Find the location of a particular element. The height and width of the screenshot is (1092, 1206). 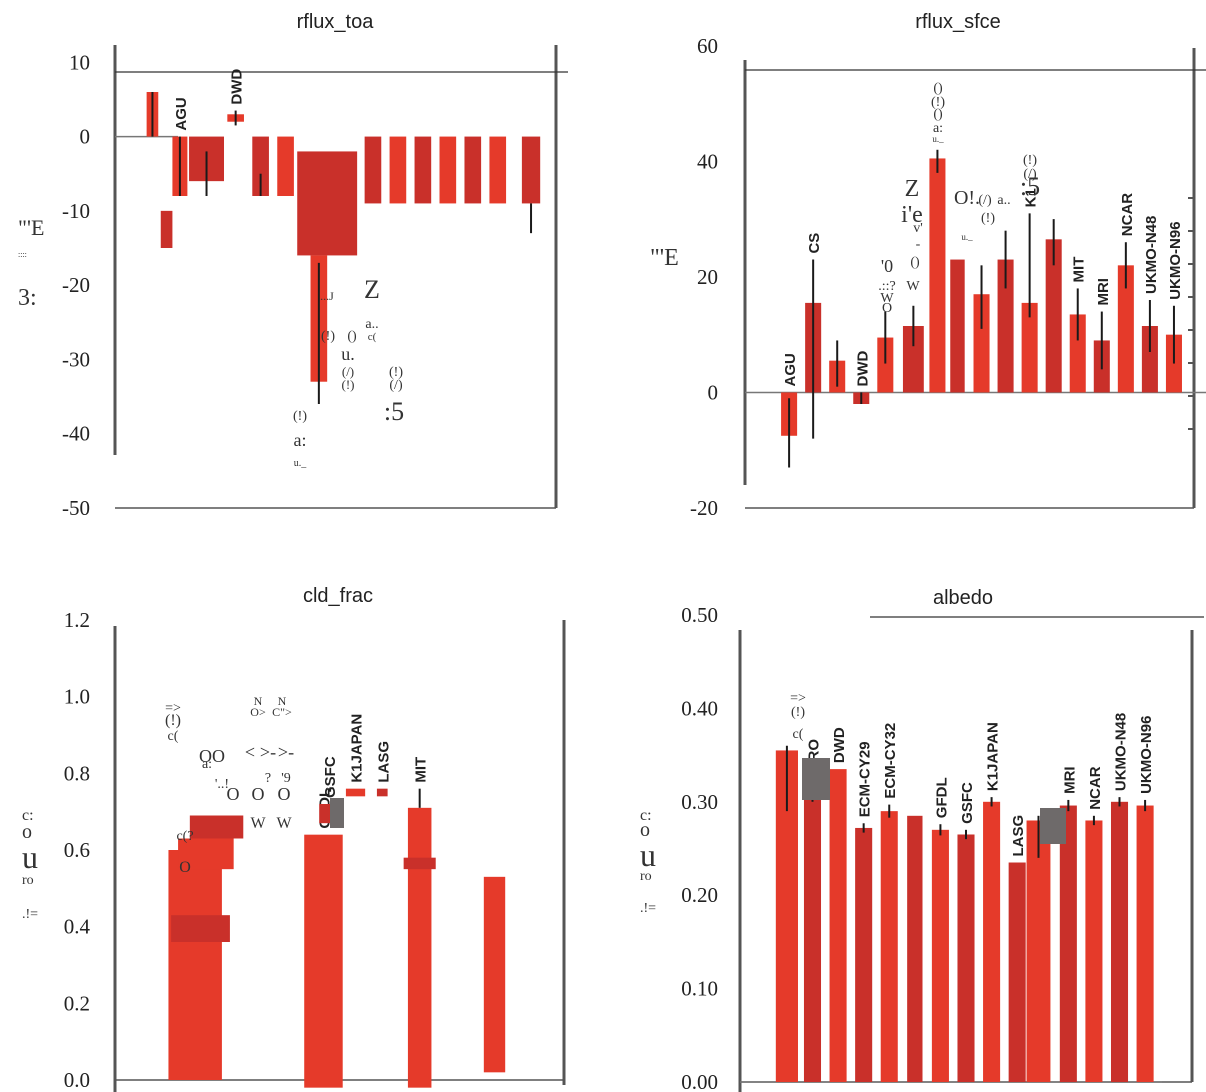

y-tick-label: 10 is located at coordinates (79, 62).